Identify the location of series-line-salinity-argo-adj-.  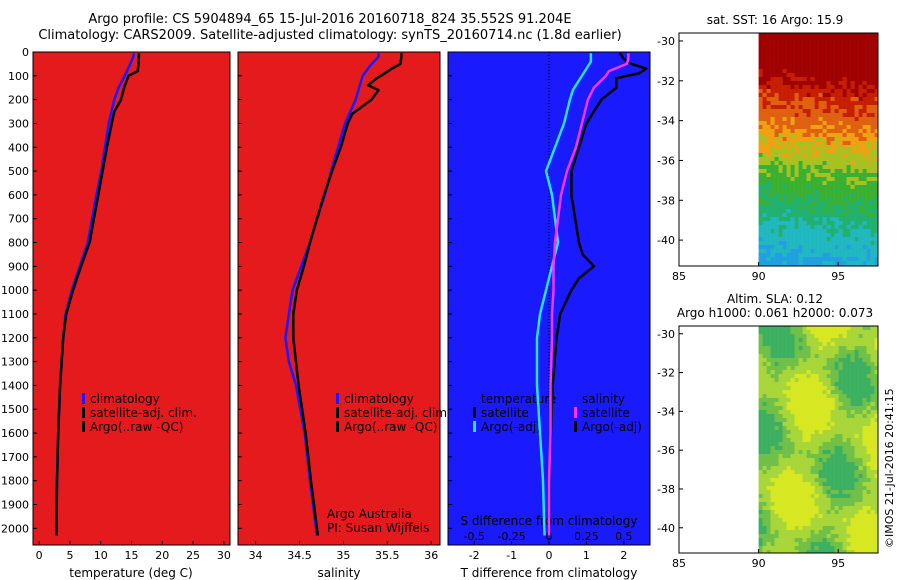
(588, 294).